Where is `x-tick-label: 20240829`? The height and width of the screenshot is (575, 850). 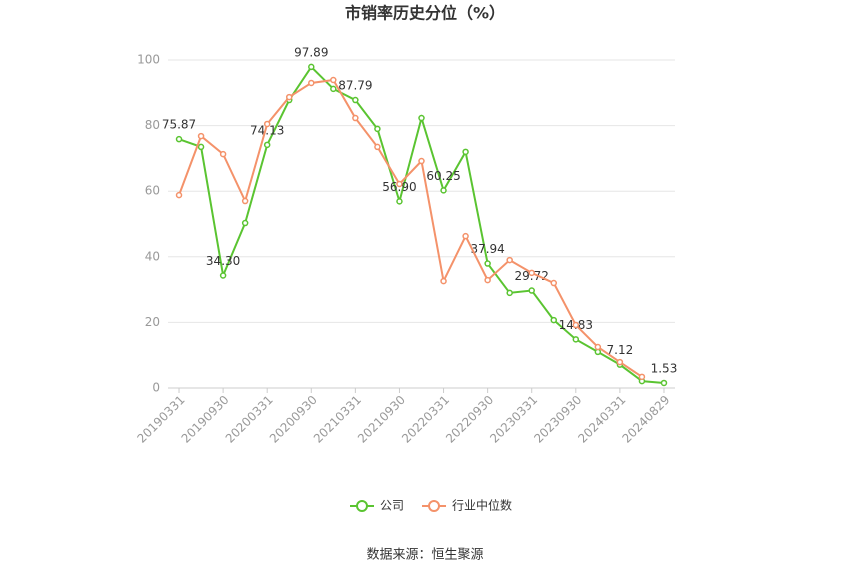 x-tick-label: 20240829 is located at coordinates (645, 419).